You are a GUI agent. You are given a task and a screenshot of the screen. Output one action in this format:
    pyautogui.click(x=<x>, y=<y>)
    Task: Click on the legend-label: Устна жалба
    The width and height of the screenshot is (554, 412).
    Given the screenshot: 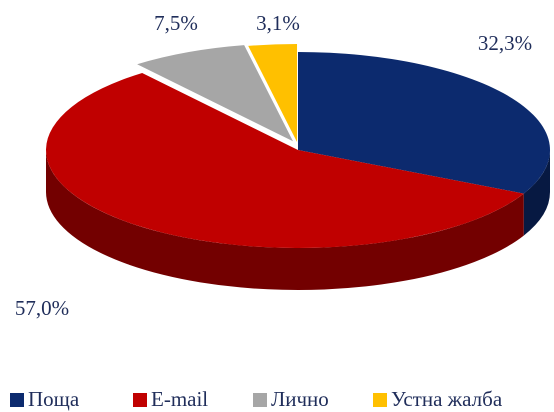 What is the action you would take?
    pyautogui.click(x=447, y=399)
    